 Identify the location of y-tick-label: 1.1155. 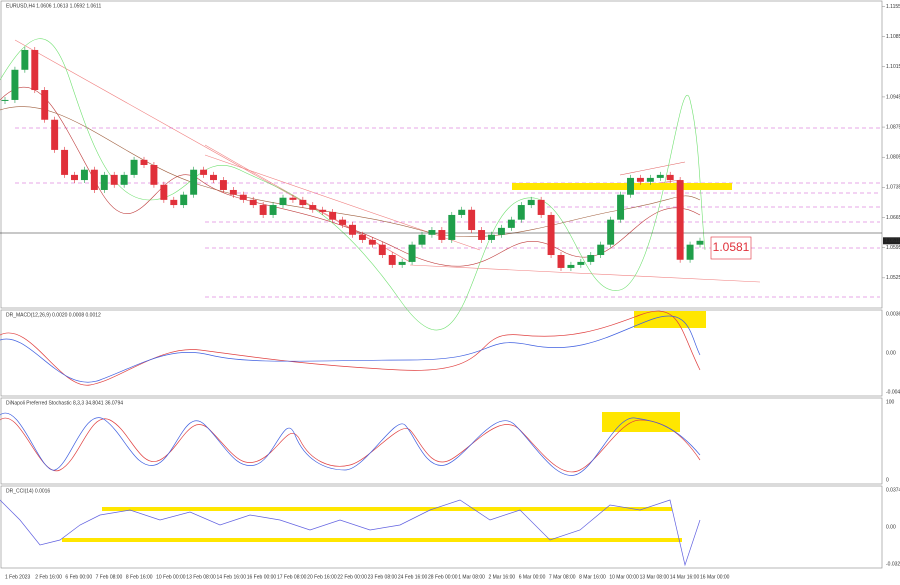
(893, 7).